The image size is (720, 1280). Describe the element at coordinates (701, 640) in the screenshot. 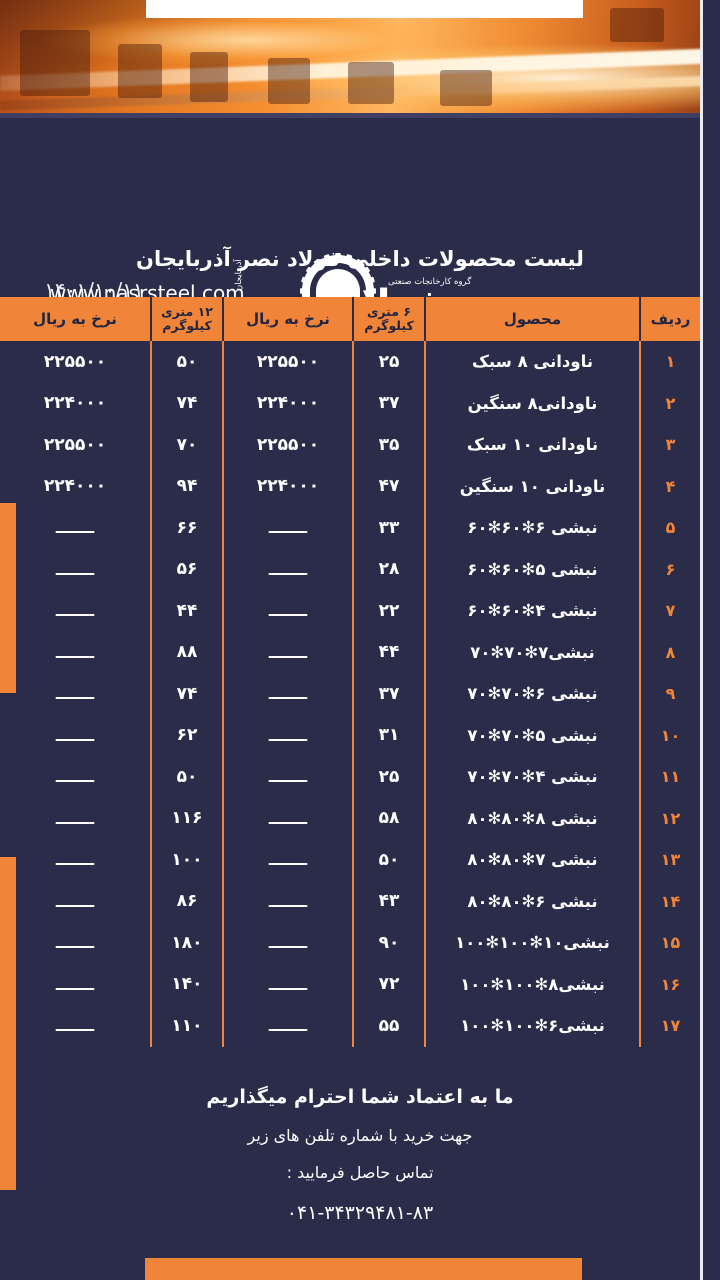

I see `right-edge-line` at that location.